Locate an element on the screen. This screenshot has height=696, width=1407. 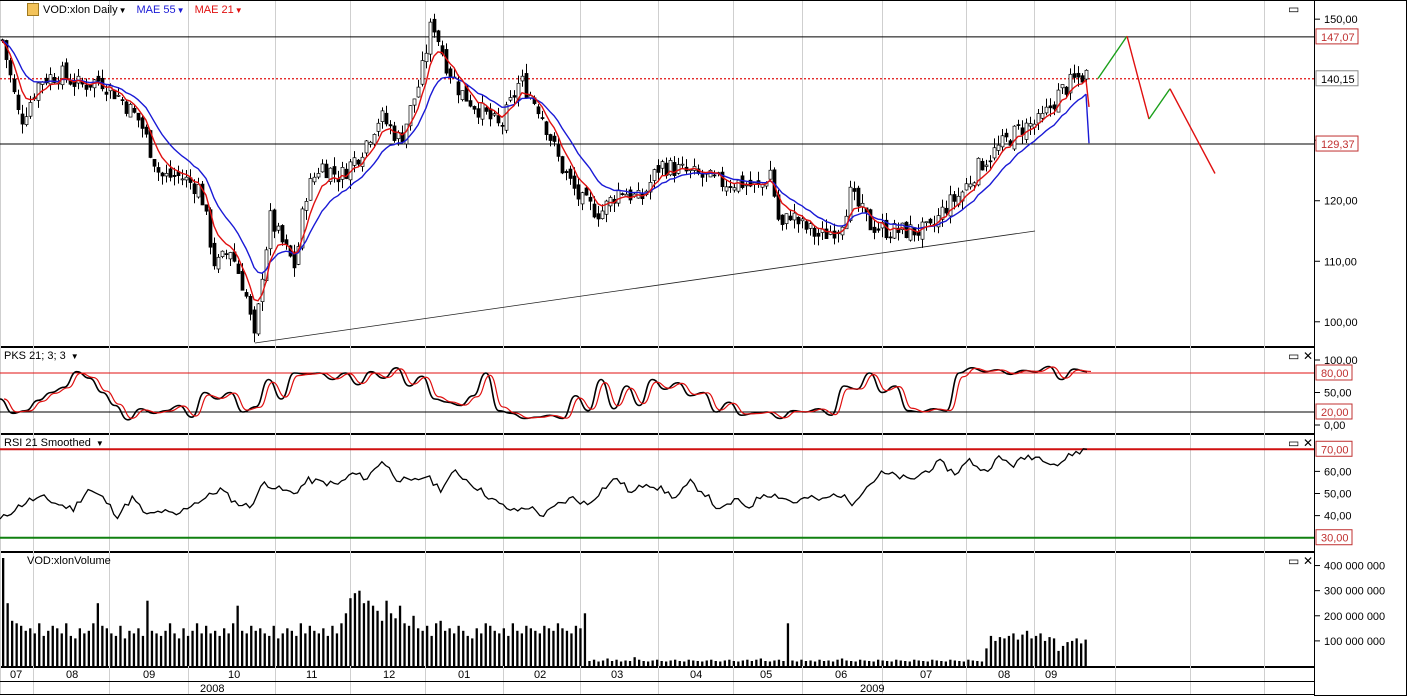
symbol-selector: VOD:xlon Daily▼ is located at coordinates (85, 10).